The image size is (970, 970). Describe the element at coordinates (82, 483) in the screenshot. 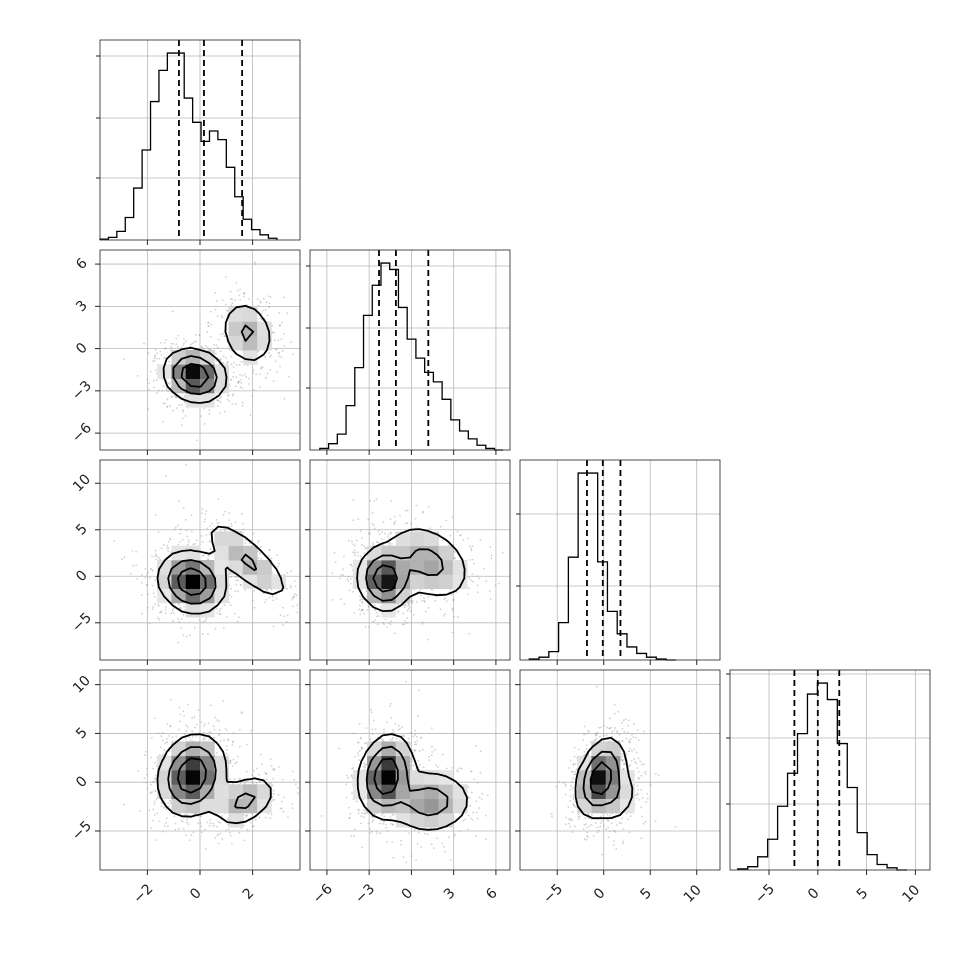

I see `y-tick-label: 10` at that location.